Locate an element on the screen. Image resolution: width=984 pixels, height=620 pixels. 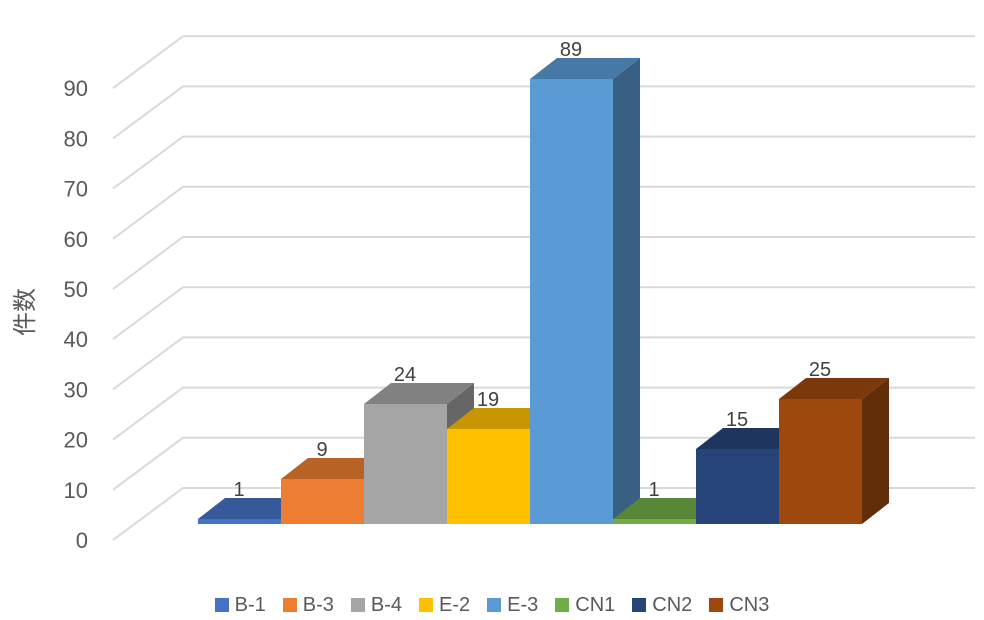
legend-label: CN2 is located at coordinates (672, 604).